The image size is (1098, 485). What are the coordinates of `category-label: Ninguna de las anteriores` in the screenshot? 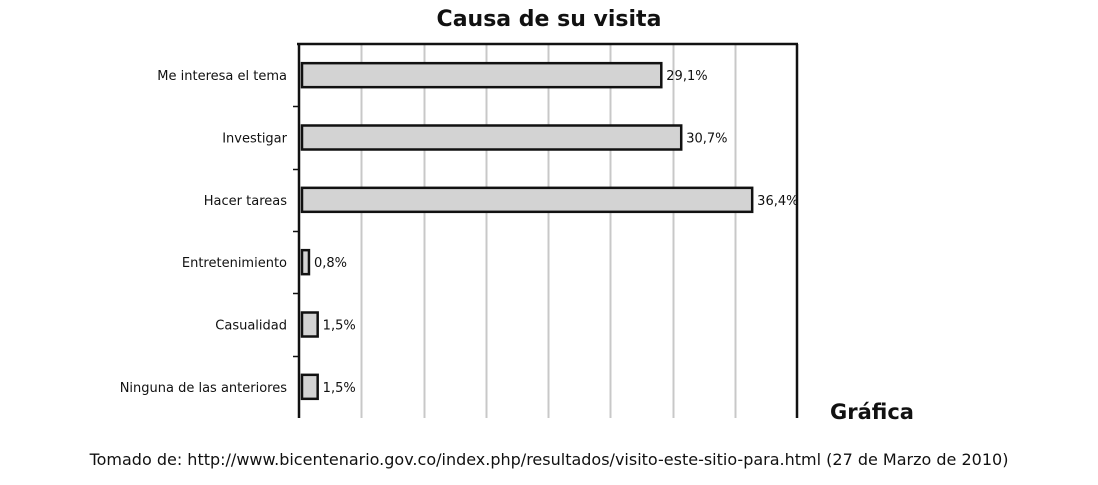 It's located at (204, 388).